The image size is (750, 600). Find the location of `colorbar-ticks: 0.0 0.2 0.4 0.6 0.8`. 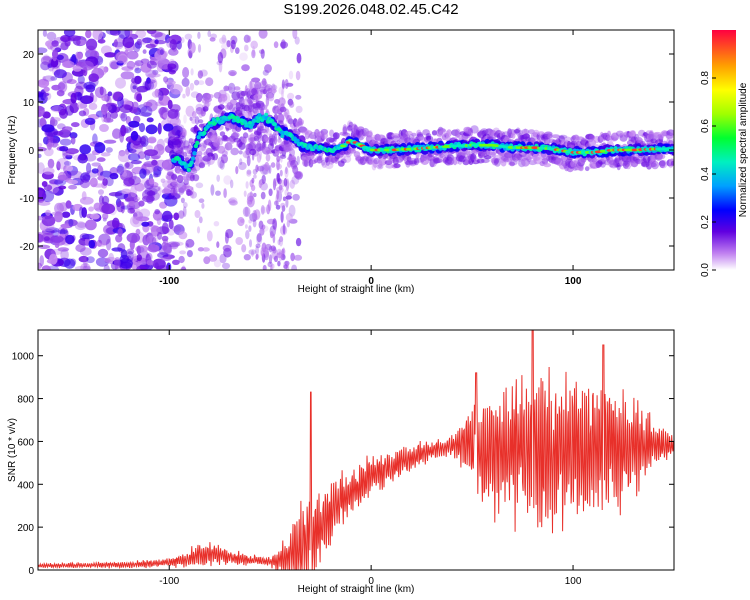

colorbar-ticks: 0.0 0.2 0.4 0.6 0.8 is located at coordinates (708, 174).